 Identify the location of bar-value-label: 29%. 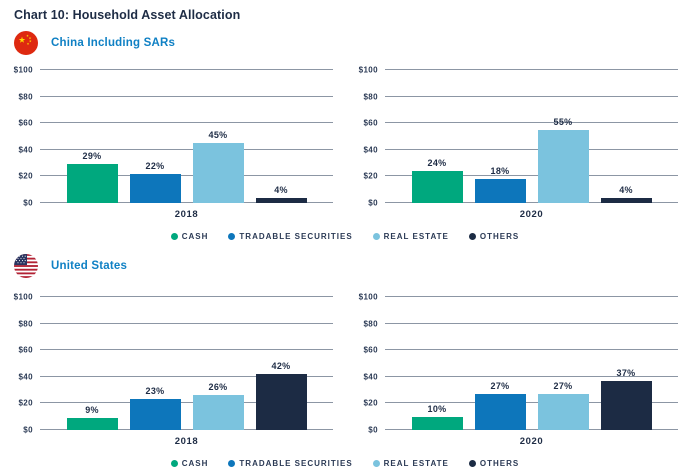
(92, 156).